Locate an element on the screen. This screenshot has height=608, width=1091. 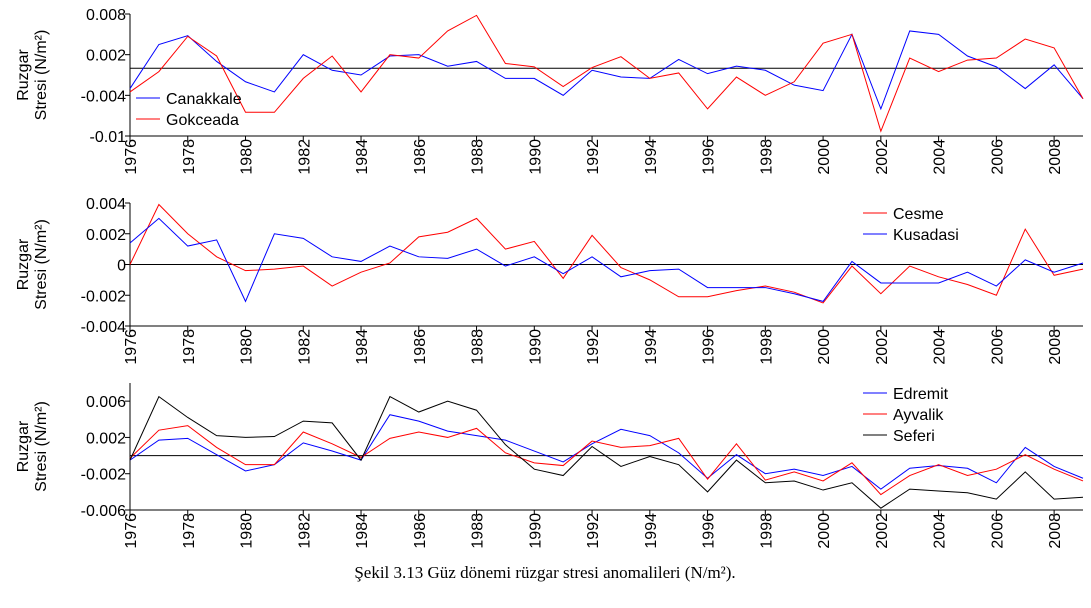
legend-label: Edremit is located at coordinates (921, 394).